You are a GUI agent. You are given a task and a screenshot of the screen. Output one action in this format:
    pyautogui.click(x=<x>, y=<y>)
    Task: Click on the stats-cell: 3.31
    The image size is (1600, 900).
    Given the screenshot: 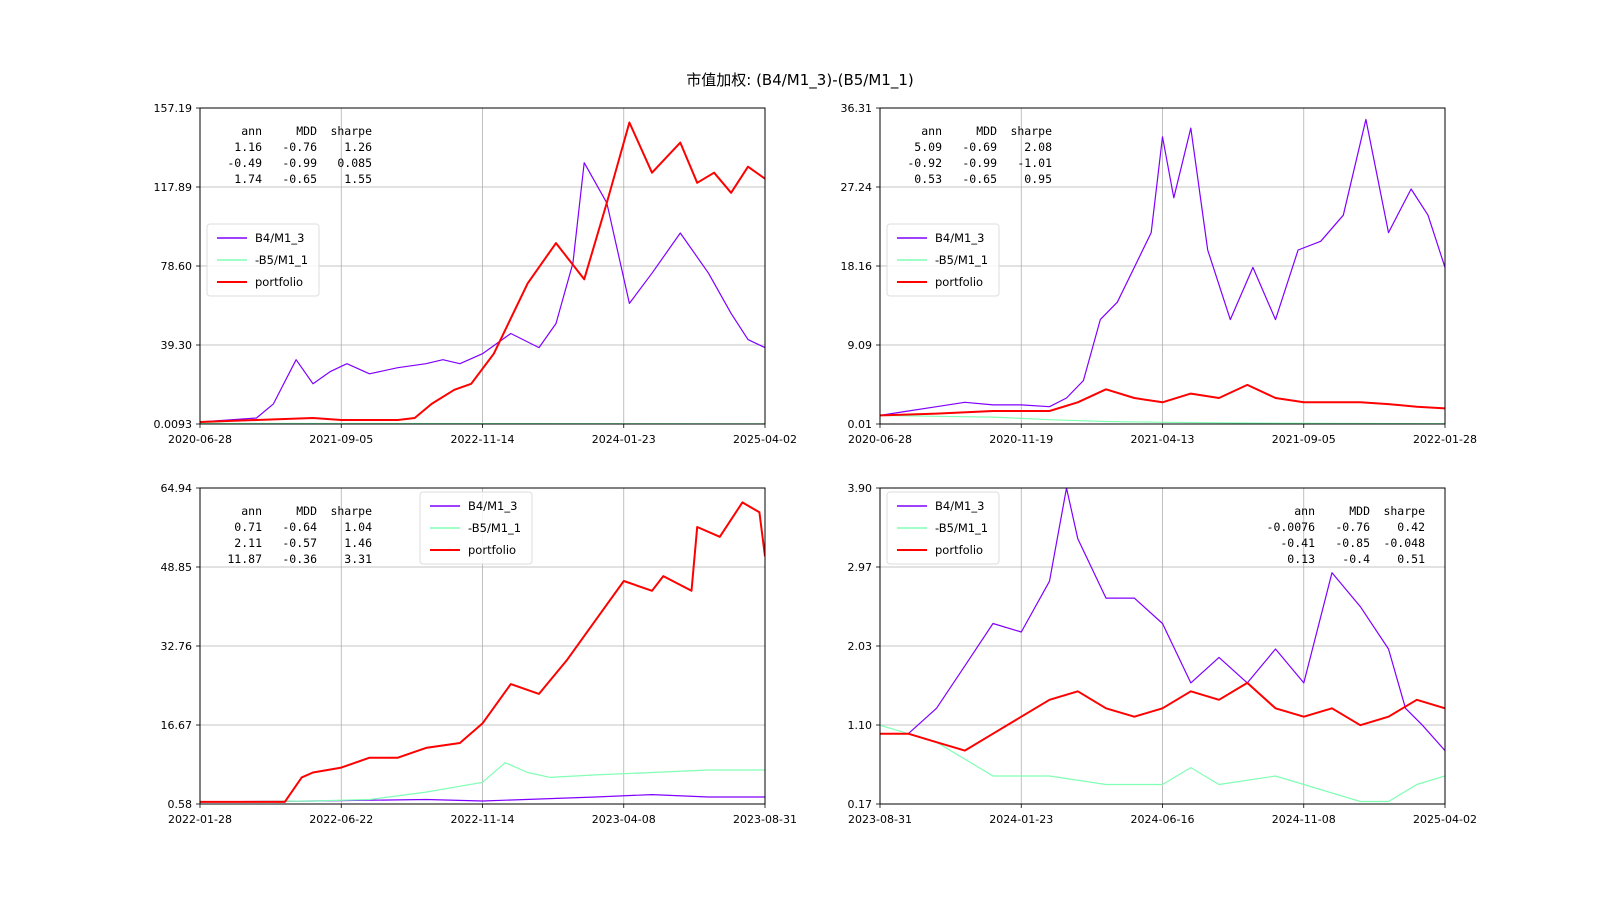 What is the action you would take?
    pyautogui.click(x=358, y=559)
    